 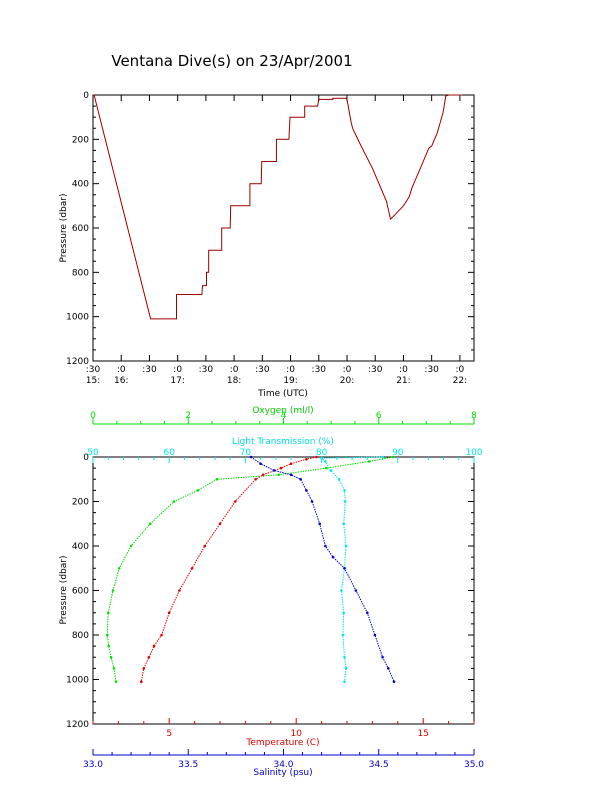 What do you see at coordinates (284, 416) in the screenshot?
I see `oxygen-tick-label: 4` at bounding box center [284, 416].